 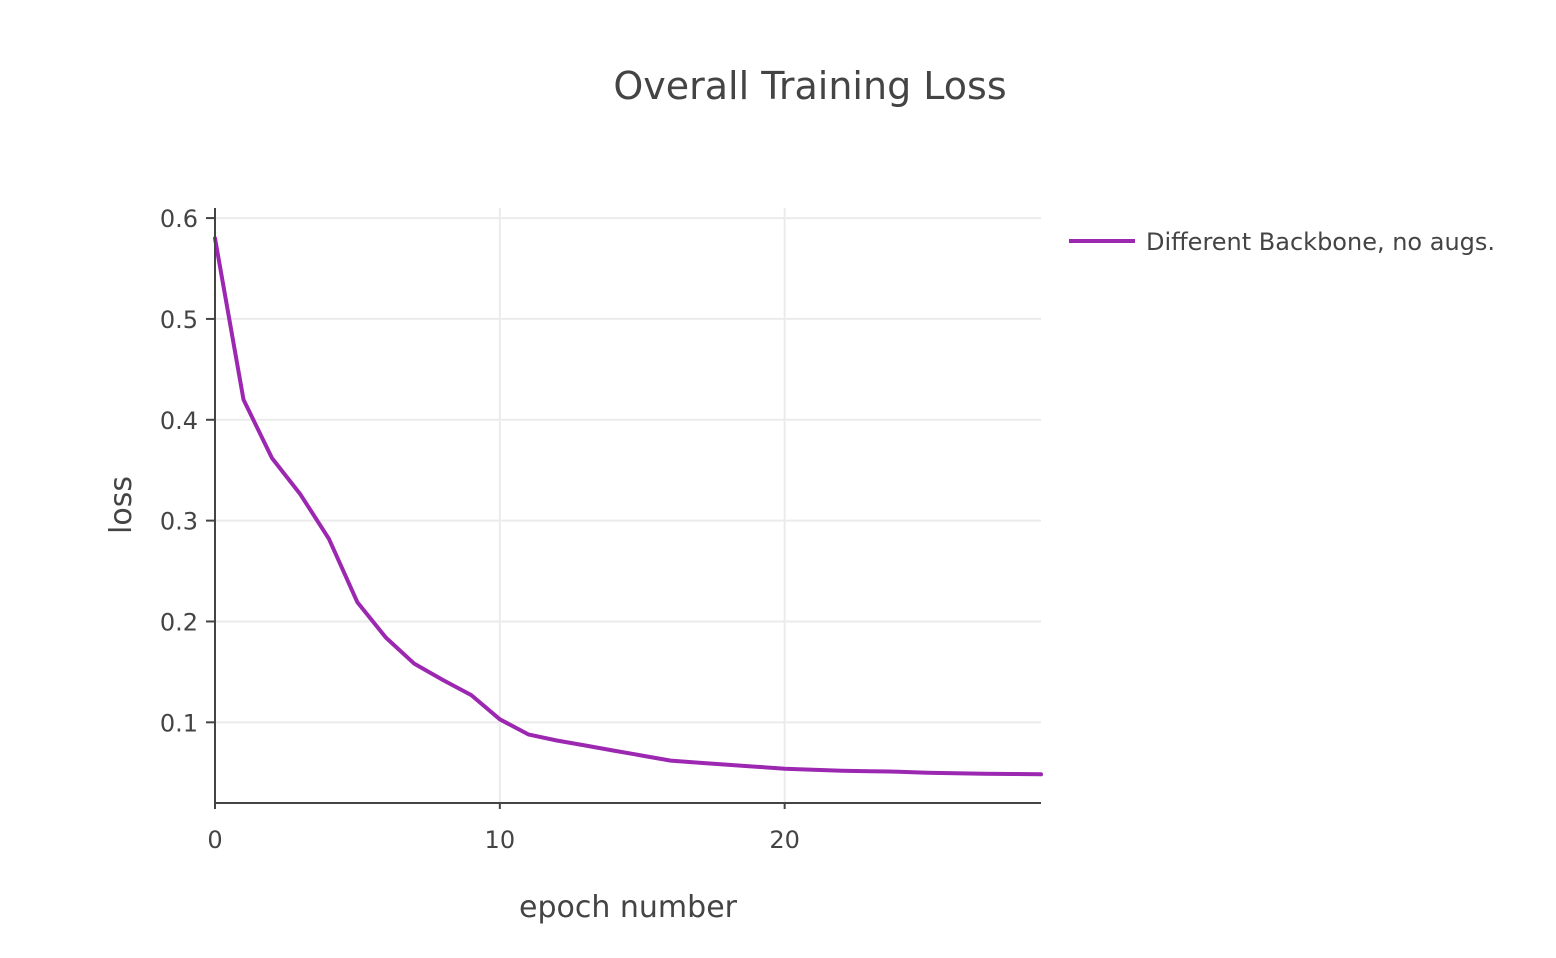 What do you see at coordinates (809, 86) in the screenshot?
I see `chart-title: Overall Training Loss` at bounding box center [809, 86].